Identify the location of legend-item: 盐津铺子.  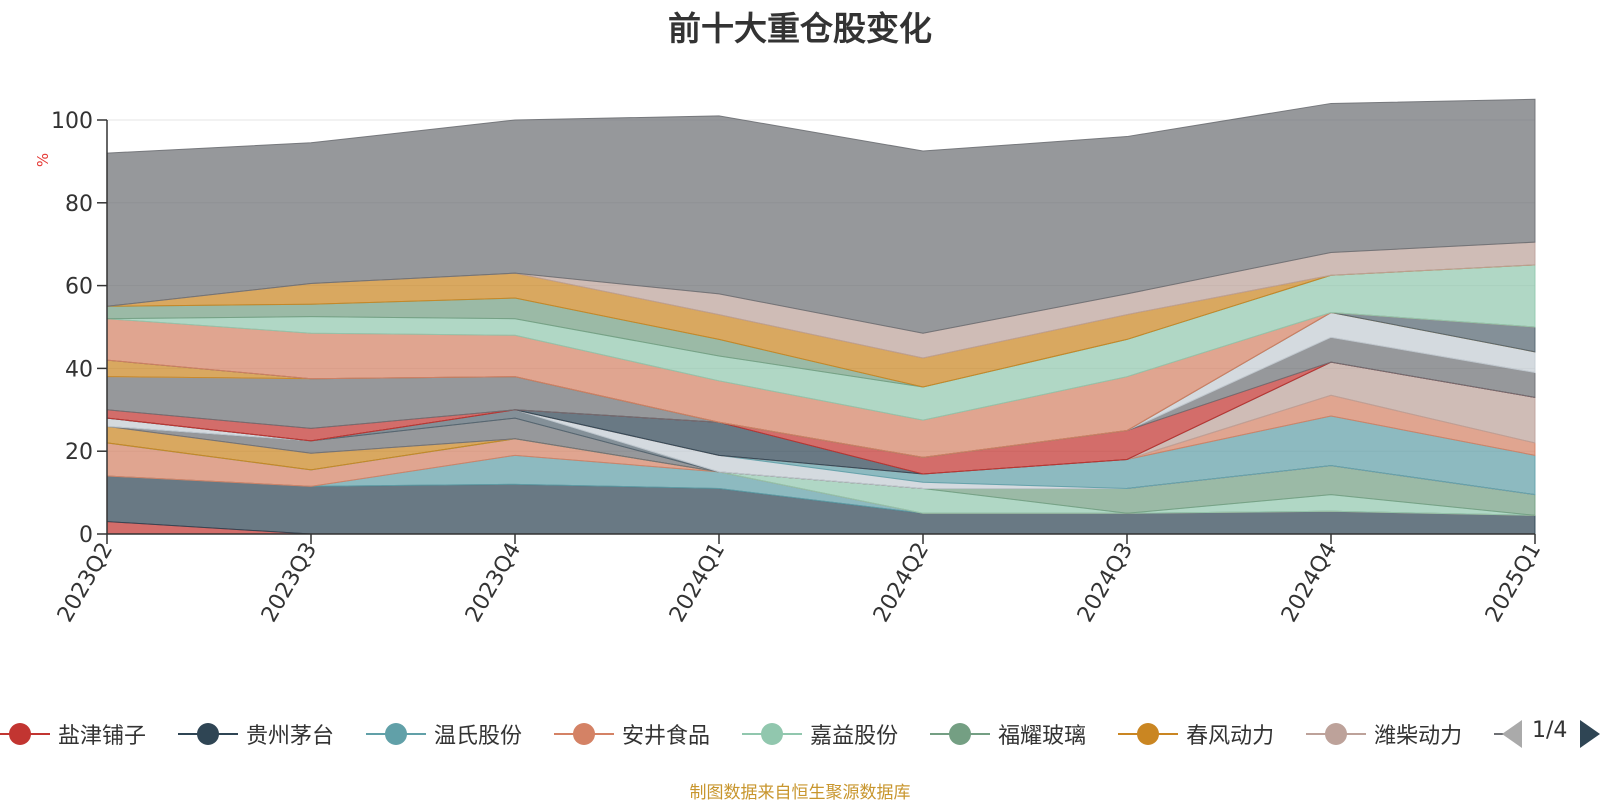
(87, 734).